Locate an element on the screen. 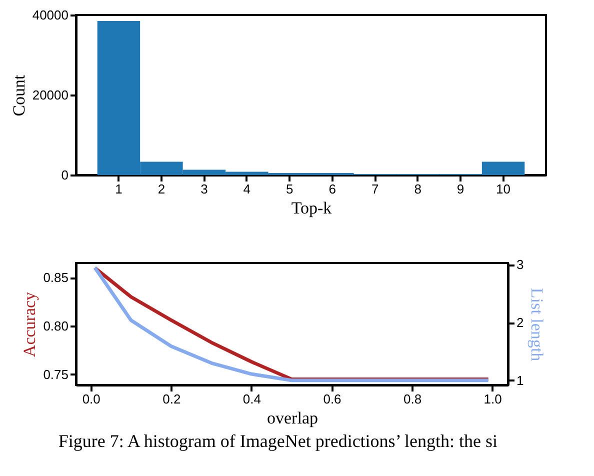  y-tick-label: 40000 is located at coordinates (50, 15).